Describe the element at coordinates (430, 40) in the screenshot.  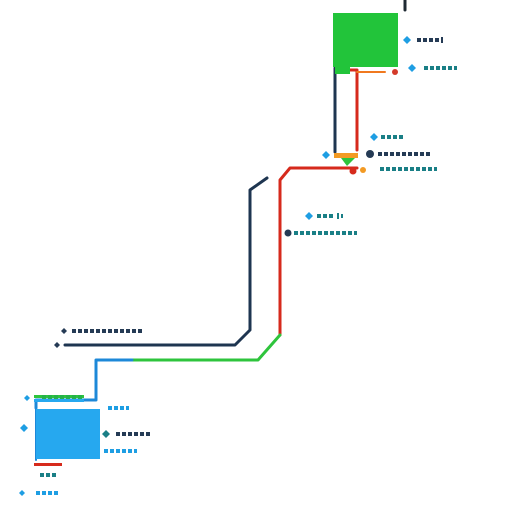
I see `pin-label-1-glyphs` at that location.